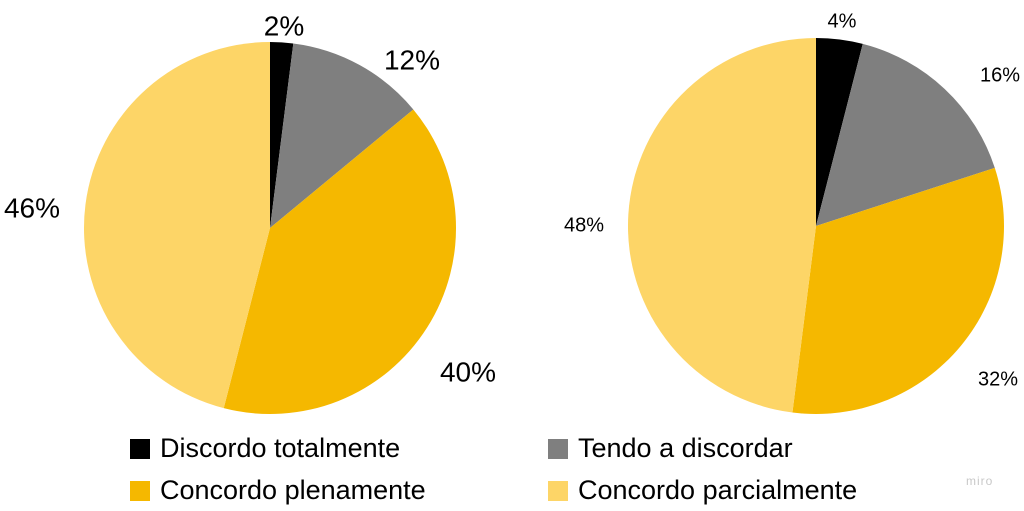 Image resolution: width=1024 pixels, height=511 pixels. Describe the element at coordinates (898, 291) in the screenshot. I see `pie2-slice-concordo-plenamente` at that location.